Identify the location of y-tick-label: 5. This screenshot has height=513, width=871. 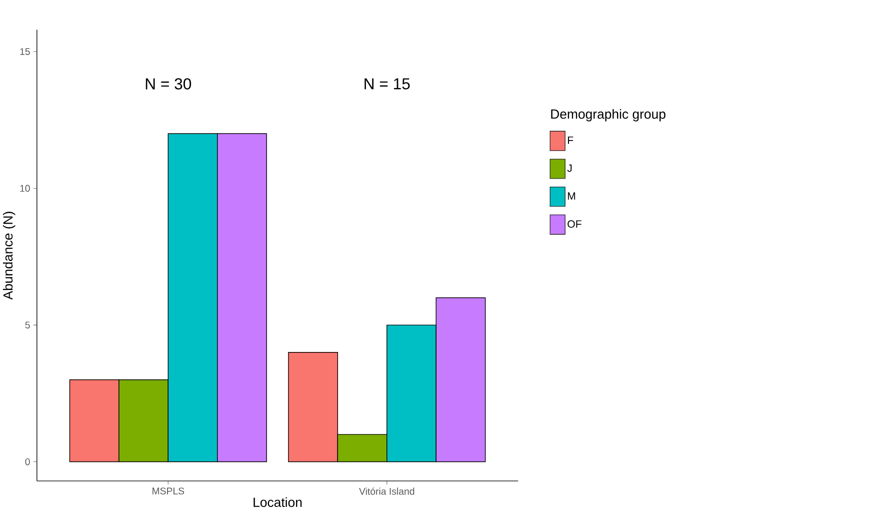
(27, 325).